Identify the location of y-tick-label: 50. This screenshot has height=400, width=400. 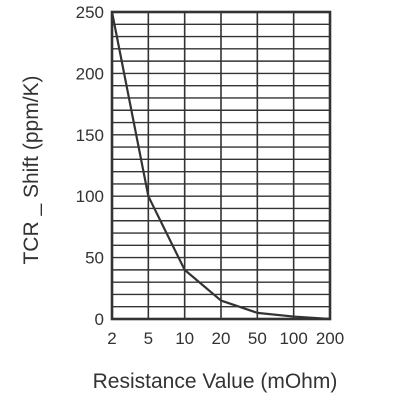
(94, 258).